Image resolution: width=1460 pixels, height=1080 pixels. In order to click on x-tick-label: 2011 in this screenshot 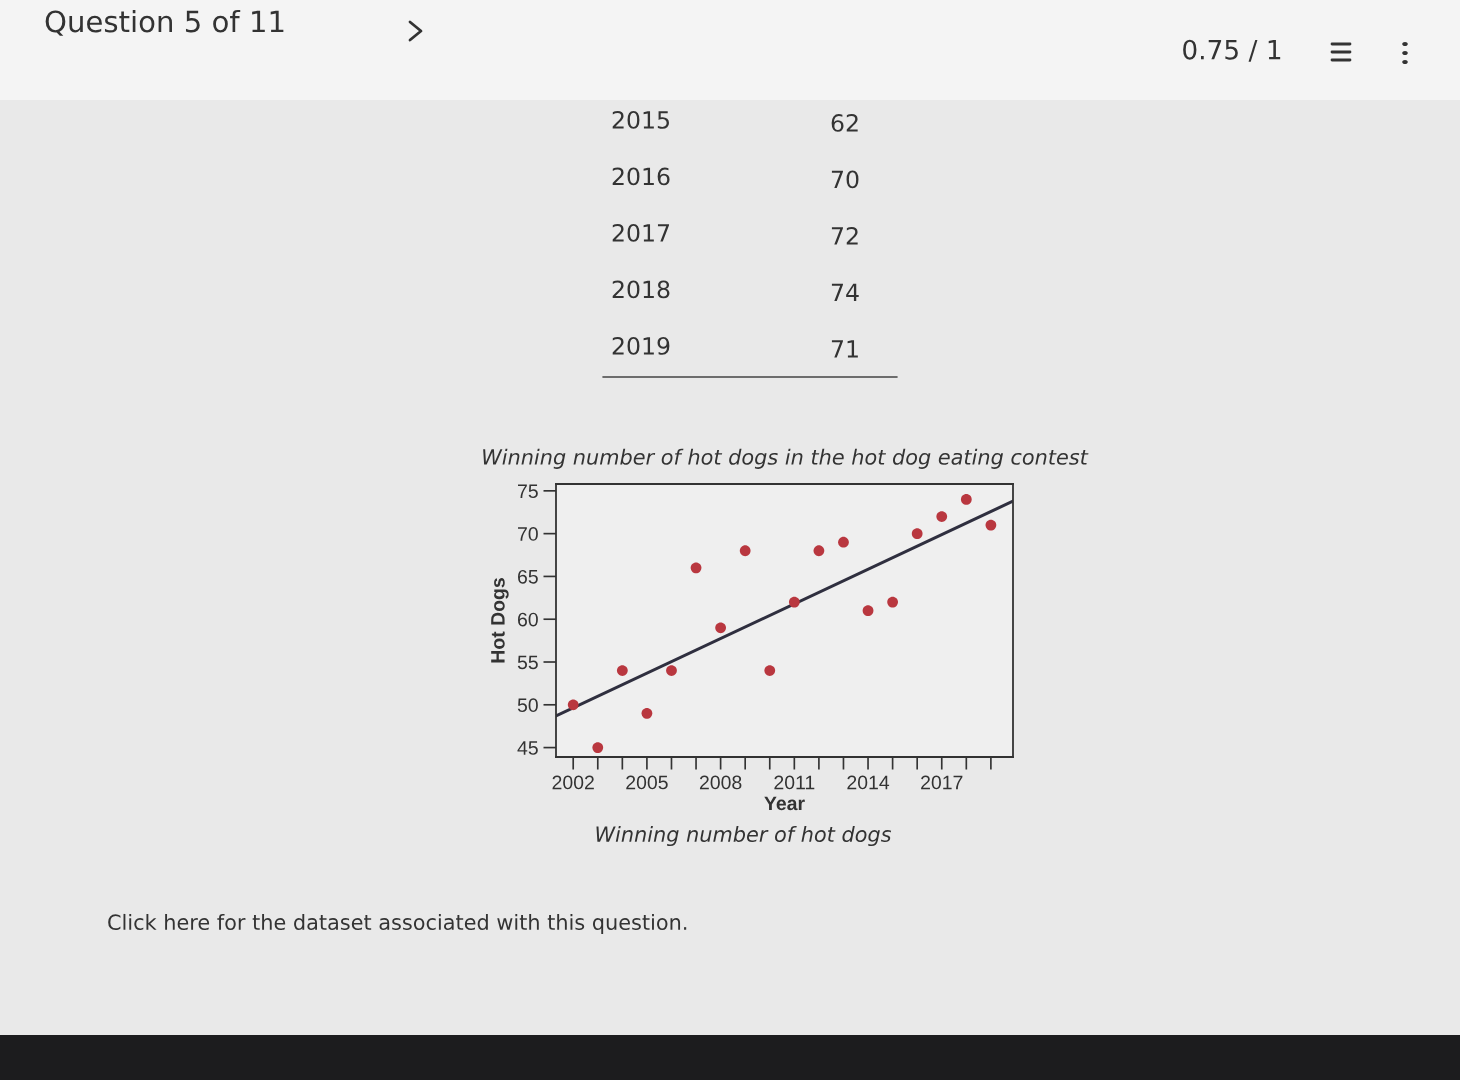, I will do `click(794, 782)`.